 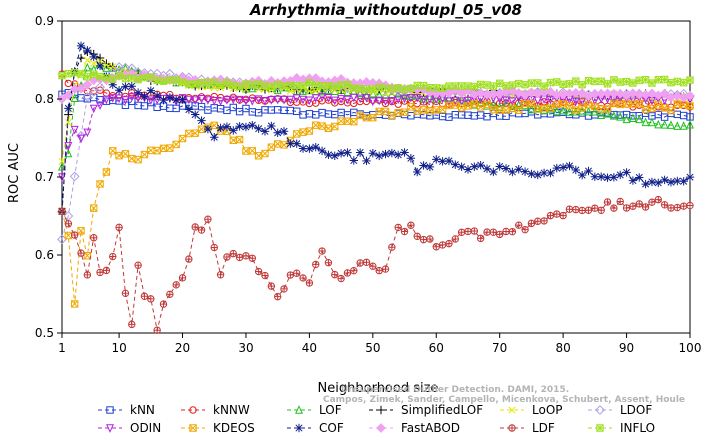 I want to click on legend-label: COF, so click(x=331, y=427).